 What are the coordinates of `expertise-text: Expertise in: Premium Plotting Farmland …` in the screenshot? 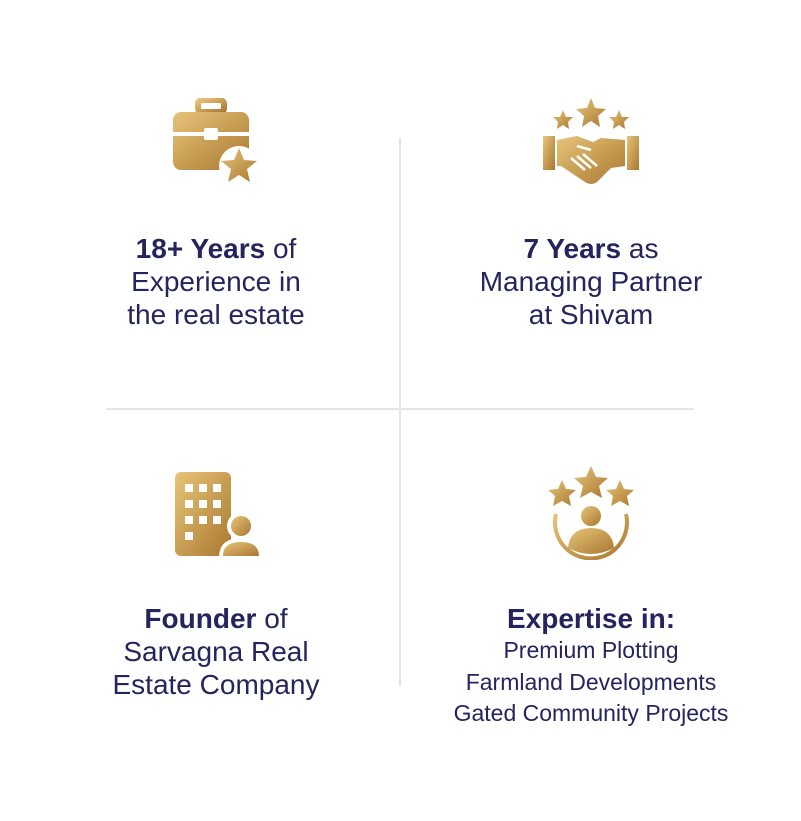 It's located at (591, 666).